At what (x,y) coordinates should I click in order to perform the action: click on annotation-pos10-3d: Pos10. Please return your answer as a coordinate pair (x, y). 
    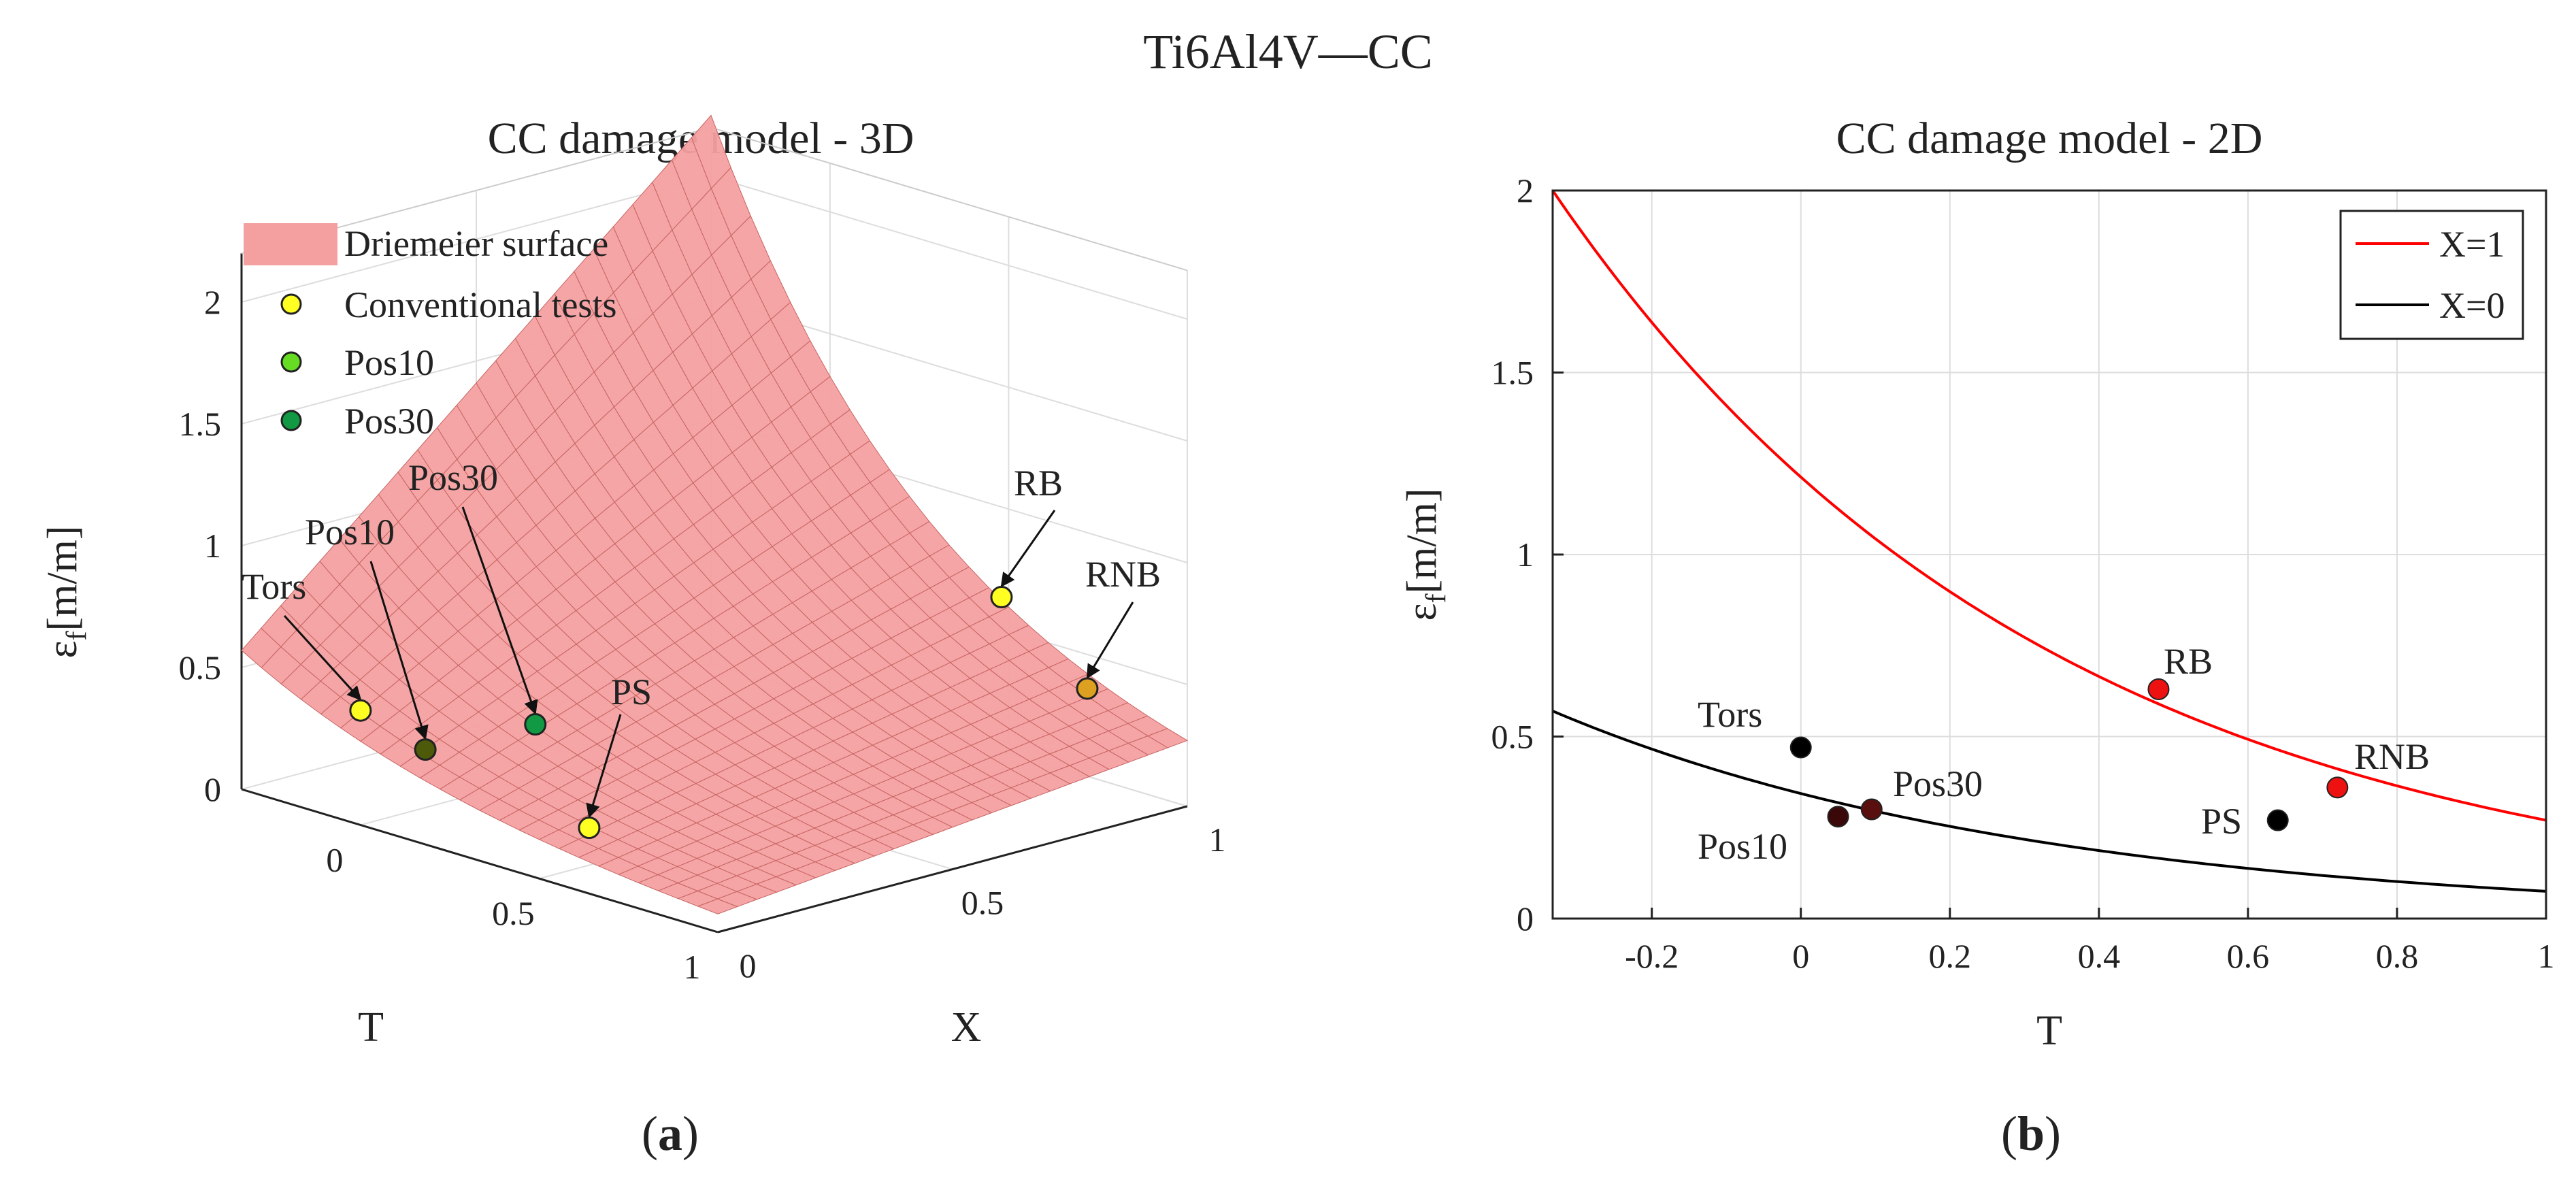
    Looking at the image, I should click on (350, 532).